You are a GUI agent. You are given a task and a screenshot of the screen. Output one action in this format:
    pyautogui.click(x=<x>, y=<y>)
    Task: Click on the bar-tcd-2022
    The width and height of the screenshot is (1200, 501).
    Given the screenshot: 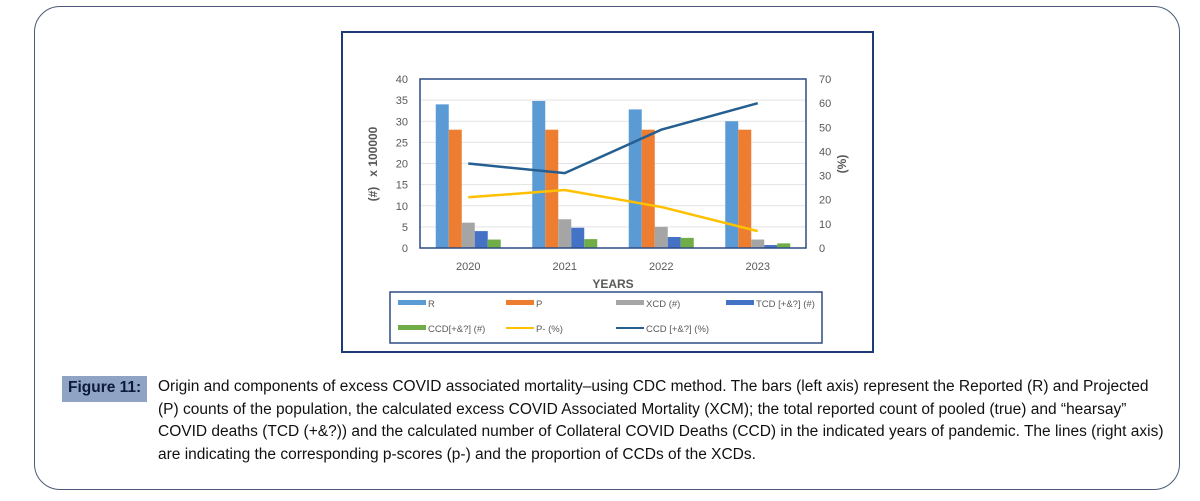 What is the action you would take?
    pyautogui.click(x=674, y=242)
    